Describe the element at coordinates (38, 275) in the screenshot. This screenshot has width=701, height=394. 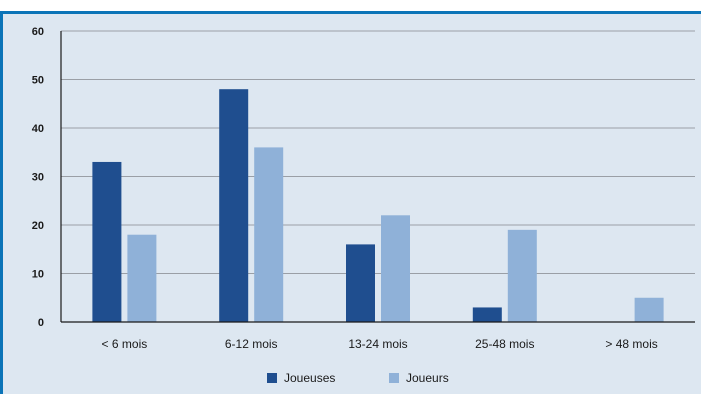
I see `y-tick-label: 10` at that location.